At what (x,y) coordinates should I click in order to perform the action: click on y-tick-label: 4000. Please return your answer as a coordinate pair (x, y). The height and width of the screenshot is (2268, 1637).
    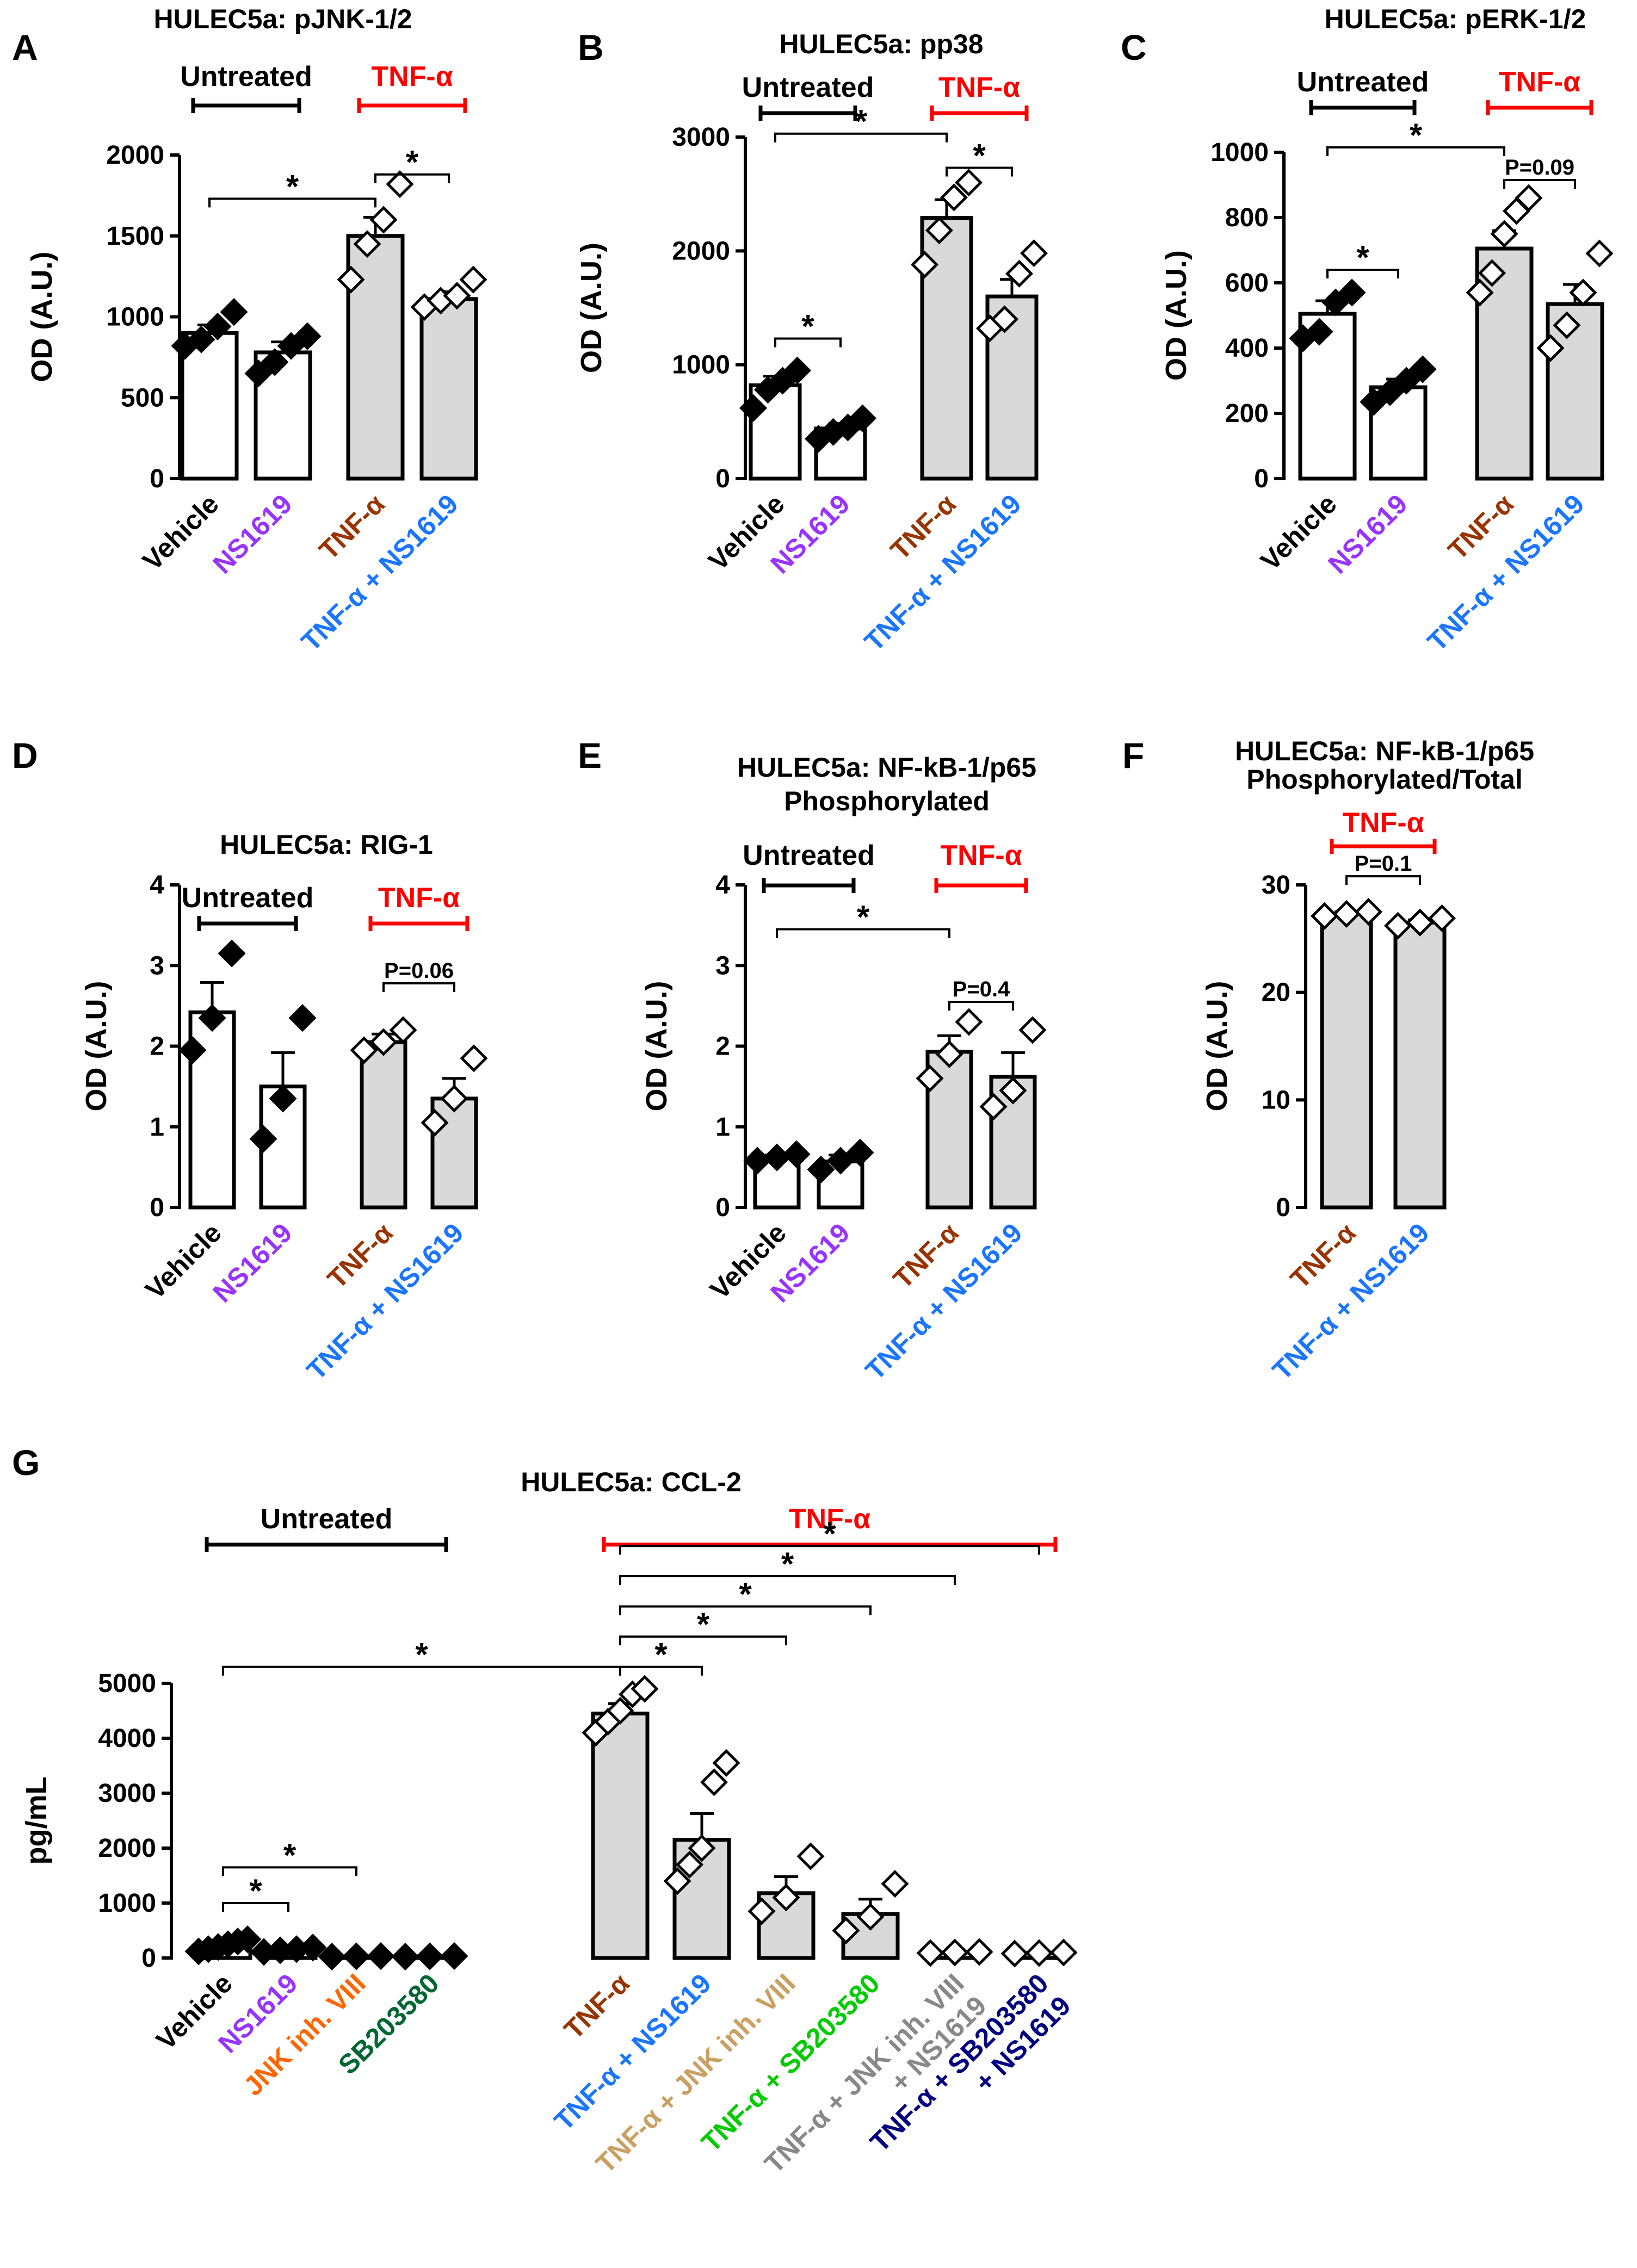
    Looking at the image, I should click on (127, 1738).